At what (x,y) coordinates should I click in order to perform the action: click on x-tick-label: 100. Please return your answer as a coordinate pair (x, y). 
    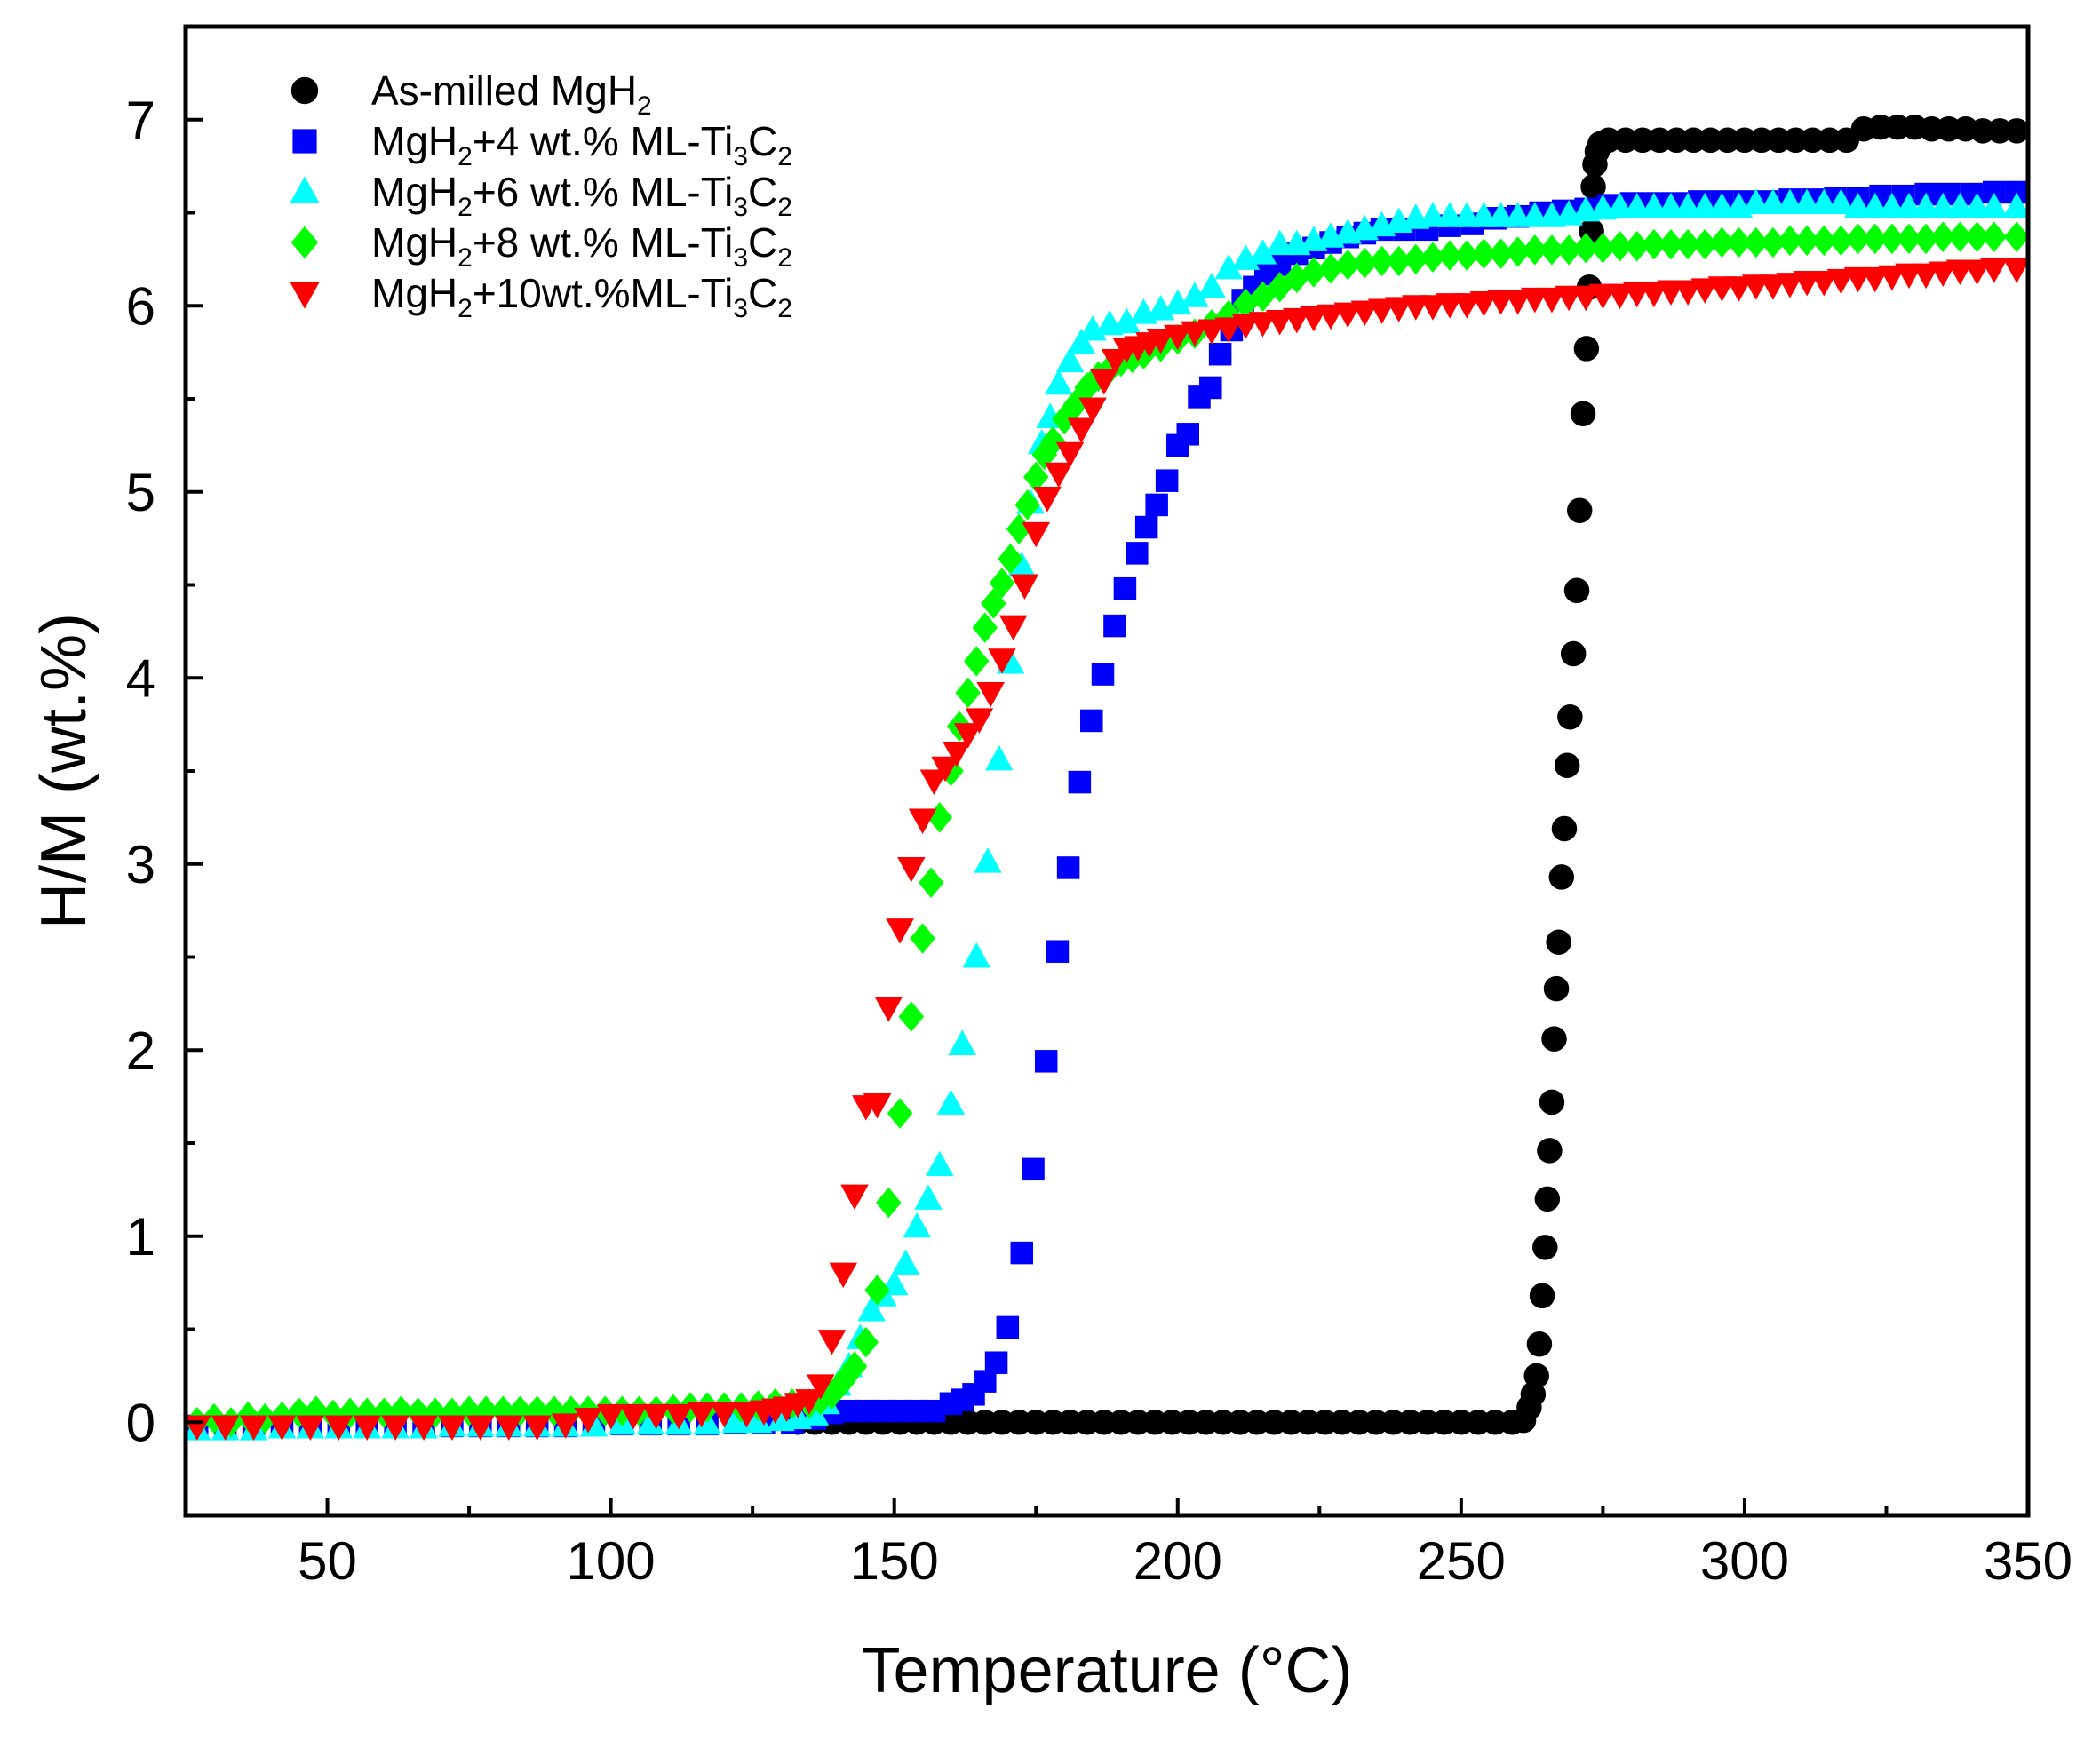
    Looking at the image, I should click on (611, 1561).